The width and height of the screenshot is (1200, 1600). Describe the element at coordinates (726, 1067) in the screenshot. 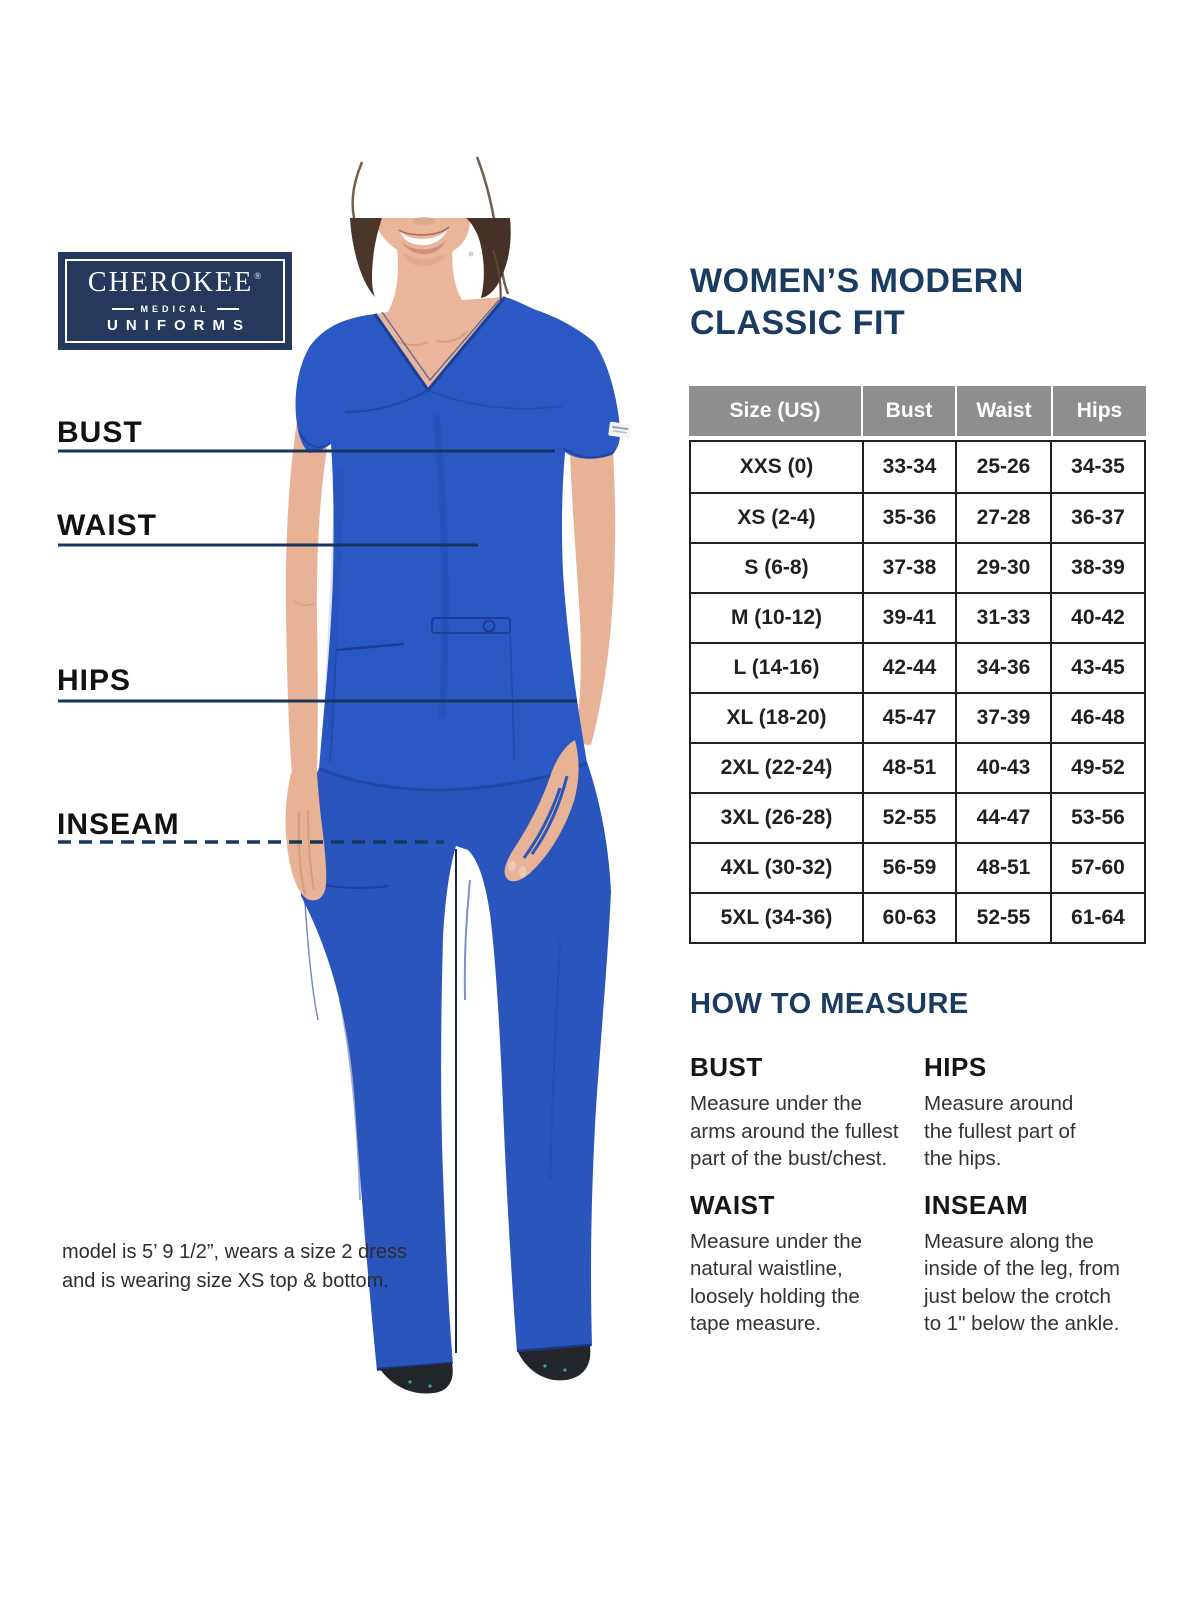

I see `measure-section-title: BUST` at that location.